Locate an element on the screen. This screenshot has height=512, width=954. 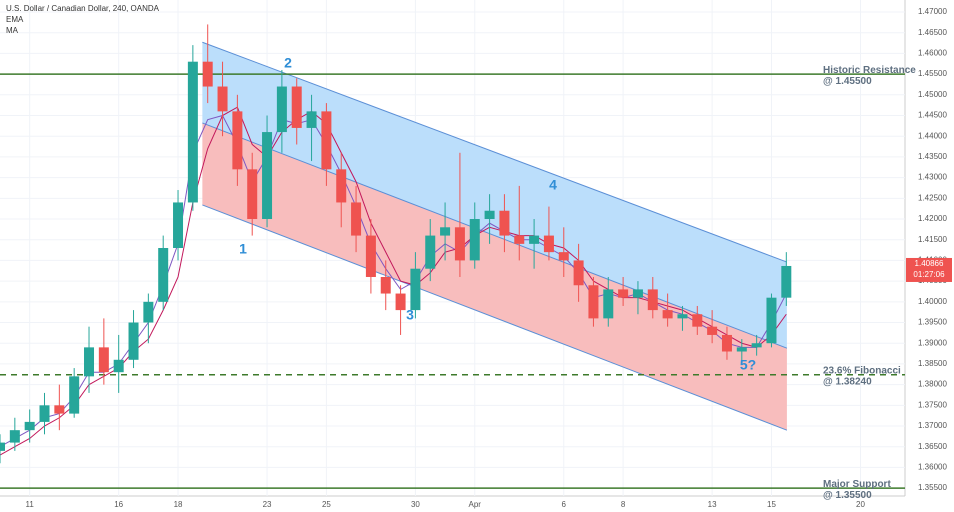
y-tick-label: 1.39000 is located at coordinates (932, 342).